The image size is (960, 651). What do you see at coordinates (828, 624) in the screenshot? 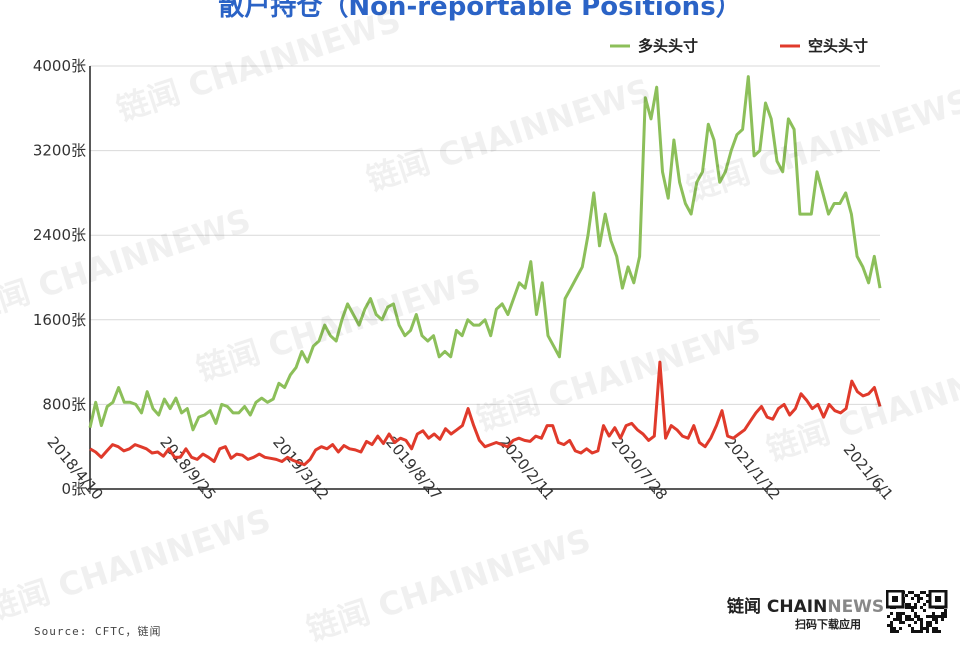
I see `brand-download-text: 扫码下载应用` at bounding box center [828, 624].